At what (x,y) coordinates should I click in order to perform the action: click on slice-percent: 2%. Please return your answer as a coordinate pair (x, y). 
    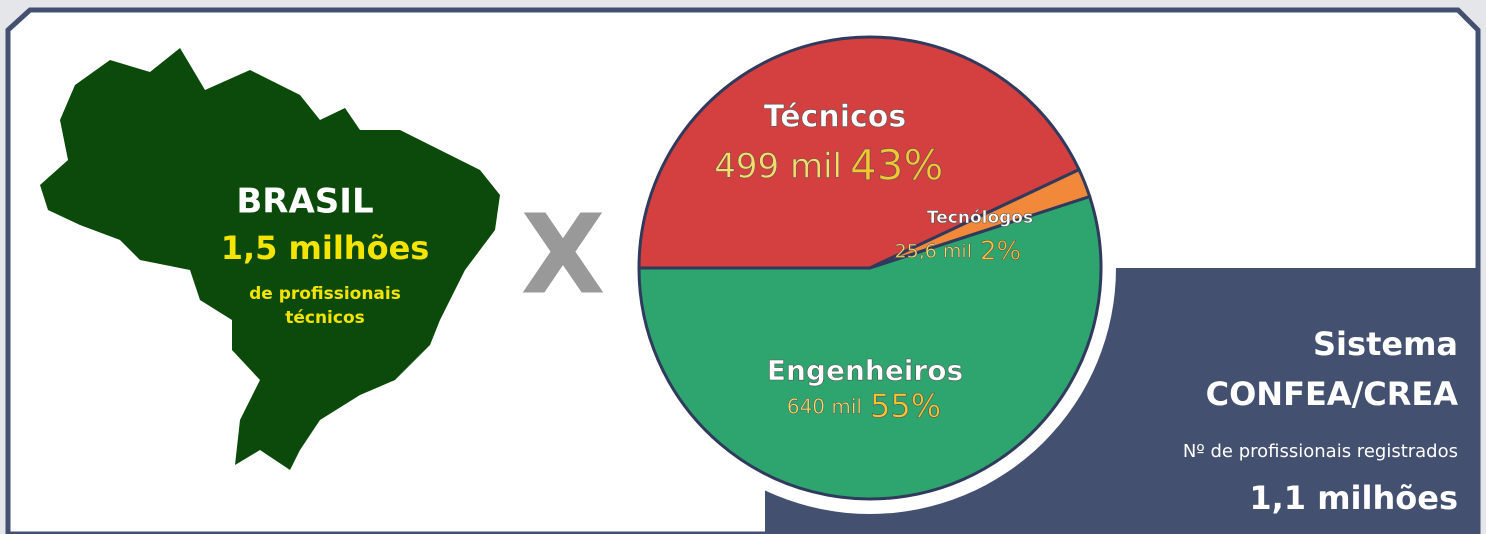
    Looking at the image, I should click on (1000, 252).